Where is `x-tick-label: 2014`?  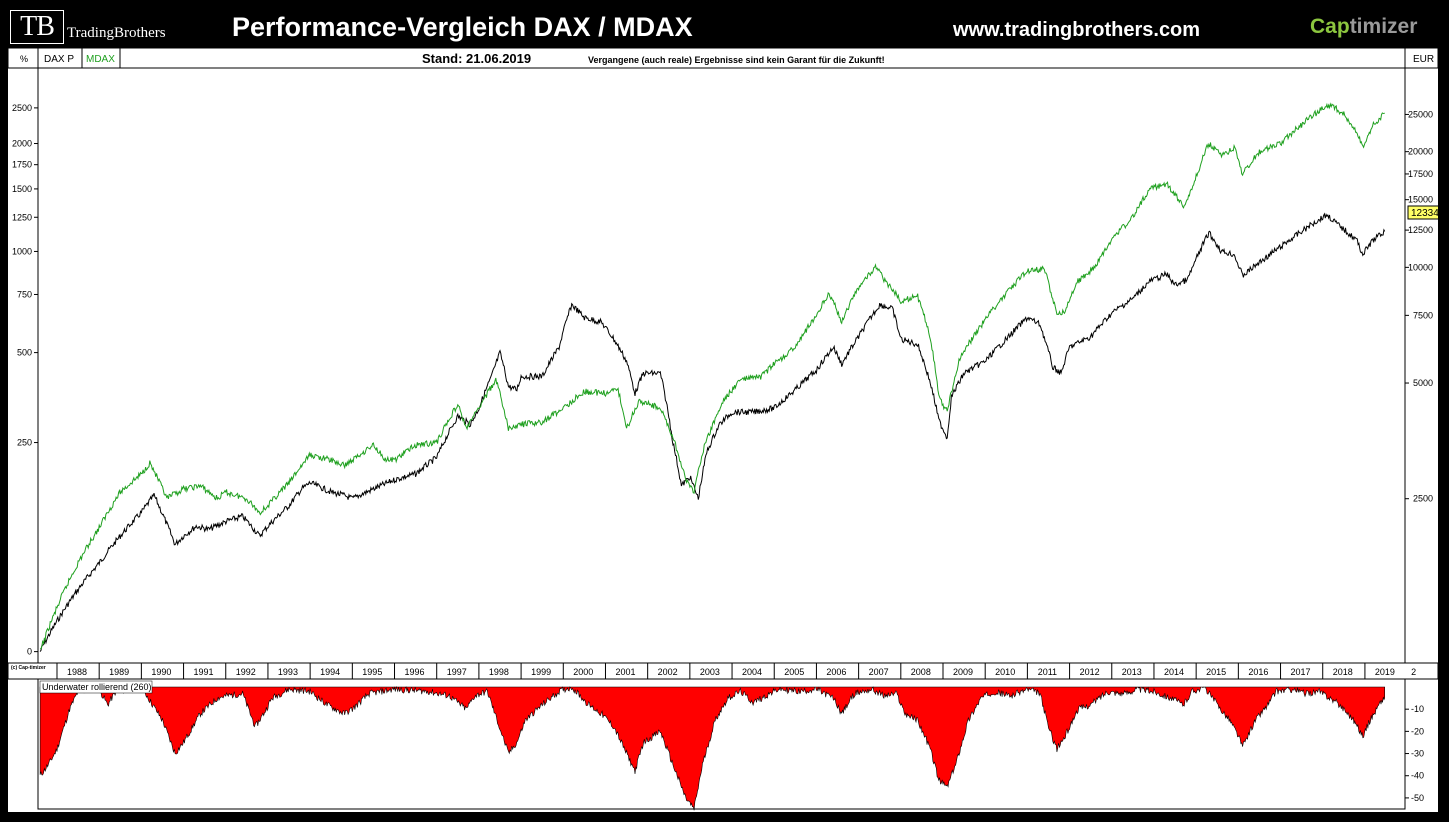 x-tick-label: 2014 is located at coordinates (1174, 672).